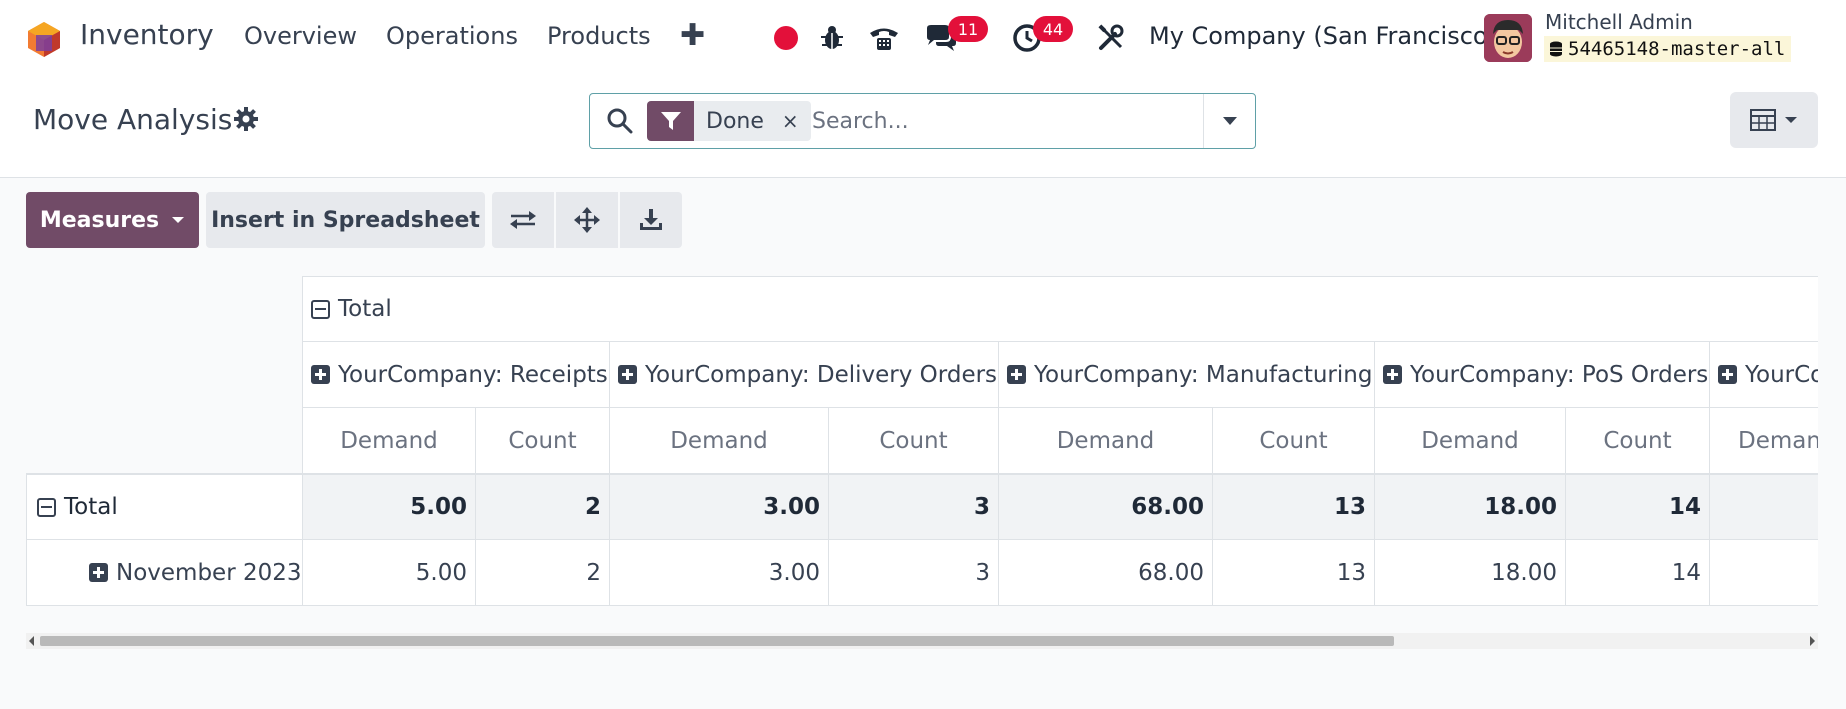 Image resolution: width=1846 pixels, height=709 pixels. I want to click on row-total-label: Total, so click(91, 507).